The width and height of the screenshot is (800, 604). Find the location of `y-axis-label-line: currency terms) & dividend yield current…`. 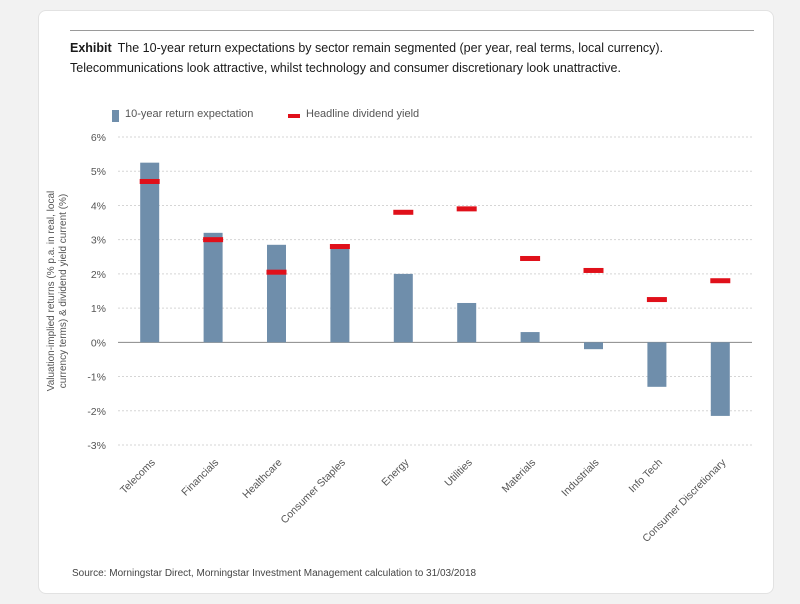

y-axis-label-line: currency terms) & dividend yield current… is located at coordinates (63, 291).